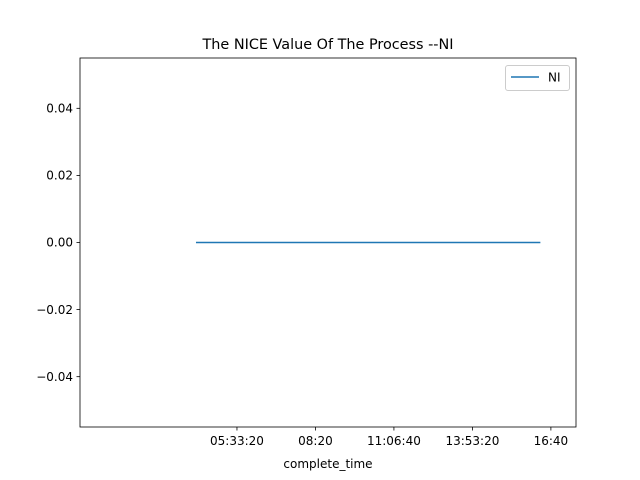  Describe the element at coordinates (237, 441) in the screenshot. I see `x-tick-label: 05:33:20` at that location.